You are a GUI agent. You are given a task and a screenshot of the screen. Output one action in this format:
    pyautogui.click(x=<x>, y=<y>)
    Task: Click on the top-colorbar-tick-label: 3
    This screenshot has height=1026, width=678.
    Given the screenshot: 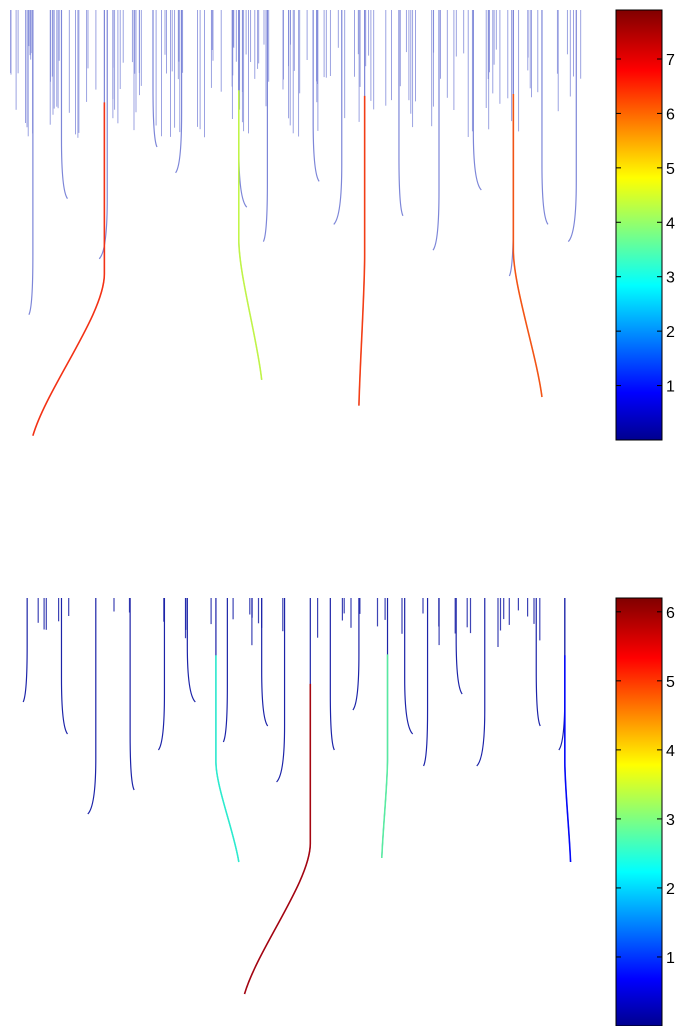 What is the action you would take?
    pyautogui.click(x=670, y=278)
    